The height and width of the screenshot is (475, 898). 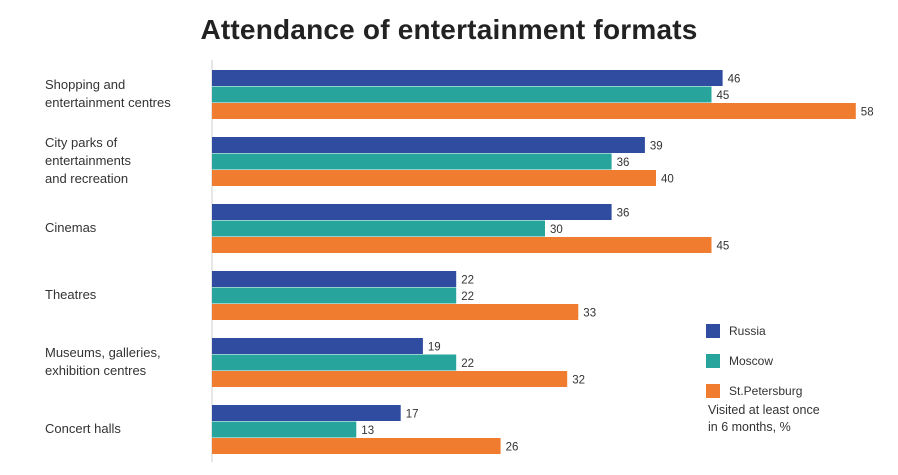 I want to click on data-label: 17, so click(x=412, y=414).